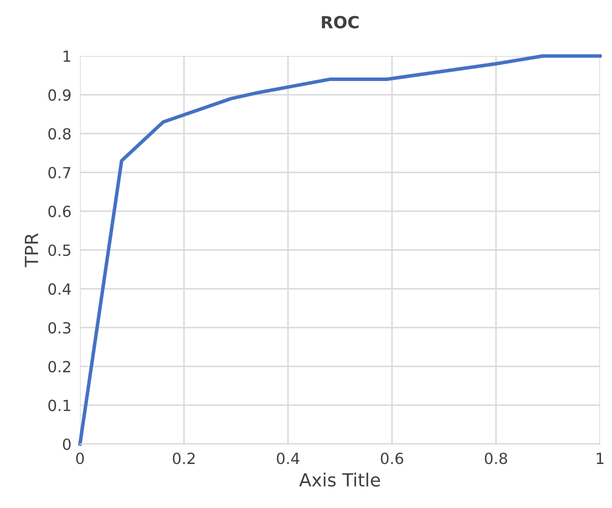 The image size is (612, 508). Describe the element at coordinates (59, 328) in the screenshot. I see `y-tick-label: 0.3` at that location.